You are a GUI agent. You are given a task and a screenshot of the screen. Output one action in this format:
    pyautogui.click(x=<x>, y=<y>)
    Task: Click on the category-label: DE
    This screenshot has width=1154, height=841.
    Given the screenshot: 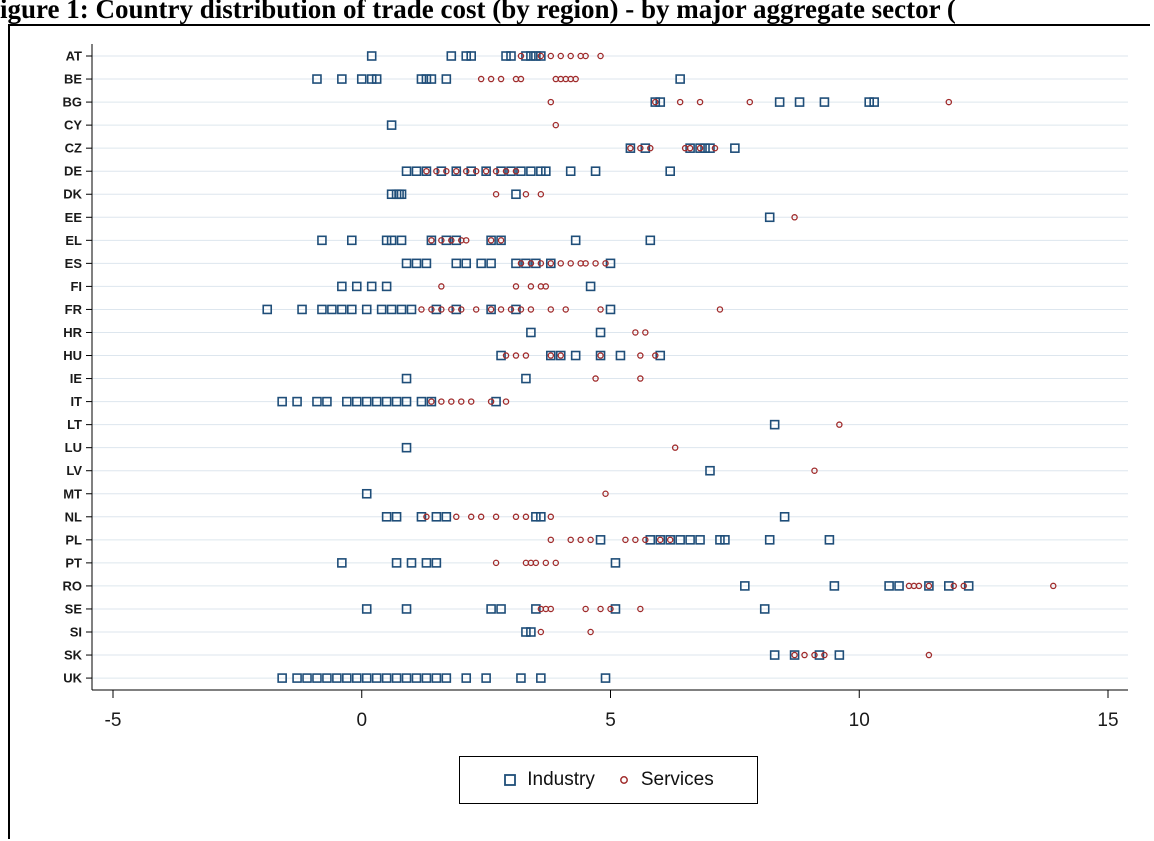 What is the action you would take?
    pyautogui.click(x=73, y=171)
    